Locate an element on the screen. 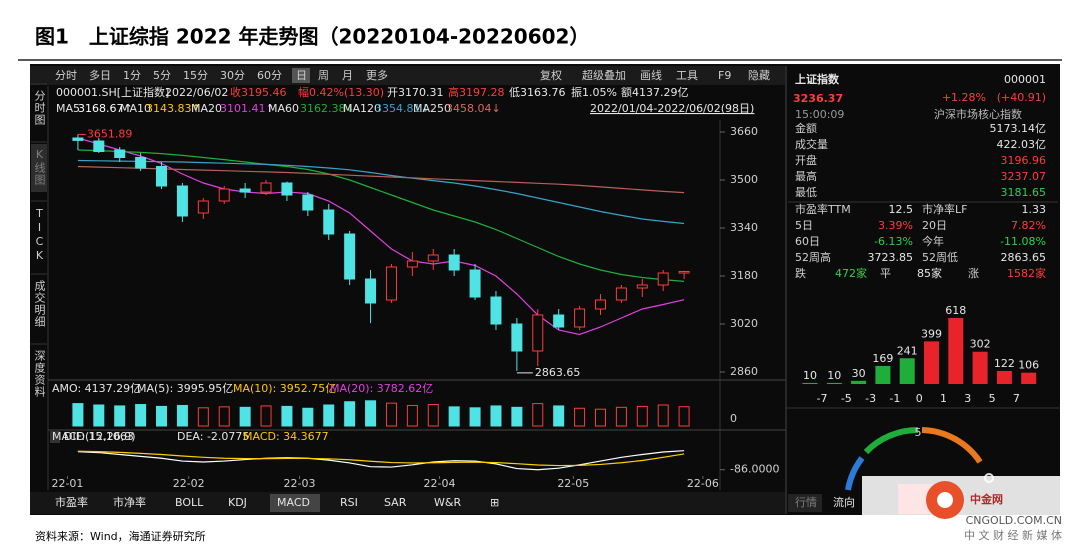 The width and height of the screenshot is (1080, 553). toolbar-item: 日 is located at coordinates (301, 75).